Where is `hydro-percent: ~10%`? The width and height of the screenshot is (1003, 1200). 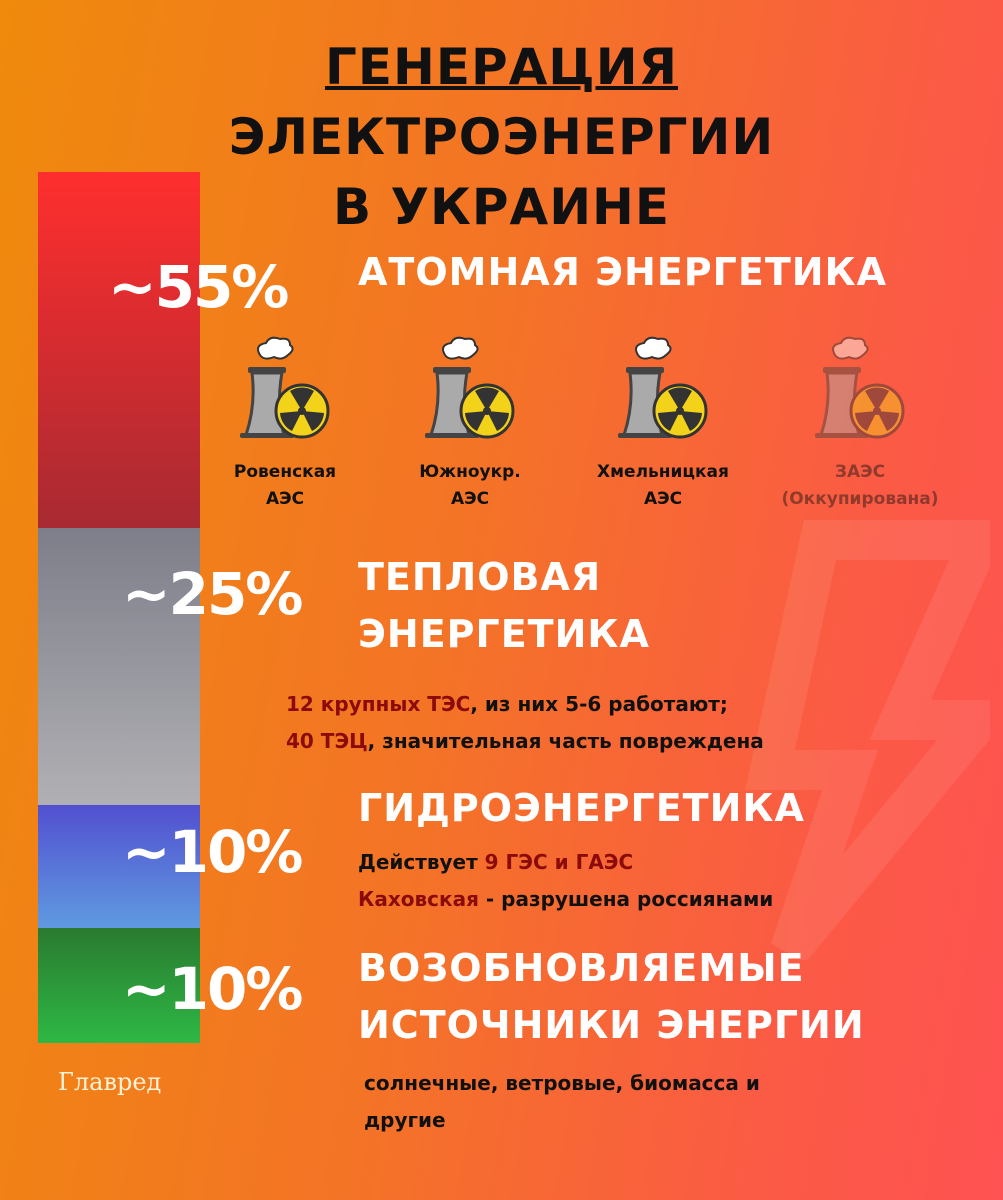 hydro-percent: ~10% is located at coordinates (212, 852).